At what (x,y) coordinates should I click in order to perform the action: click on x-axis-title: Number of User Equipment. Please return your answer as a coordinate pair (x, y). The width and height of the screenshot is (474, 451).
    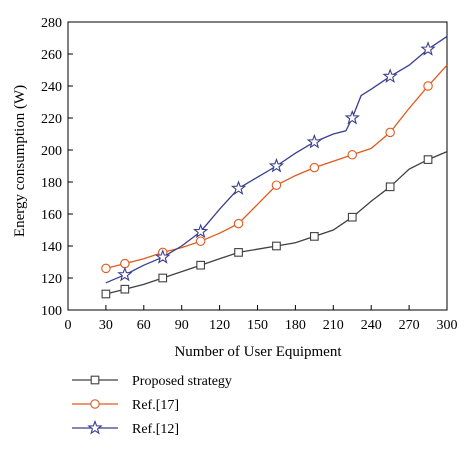
    Looking at the image, I should click on (258, 352).